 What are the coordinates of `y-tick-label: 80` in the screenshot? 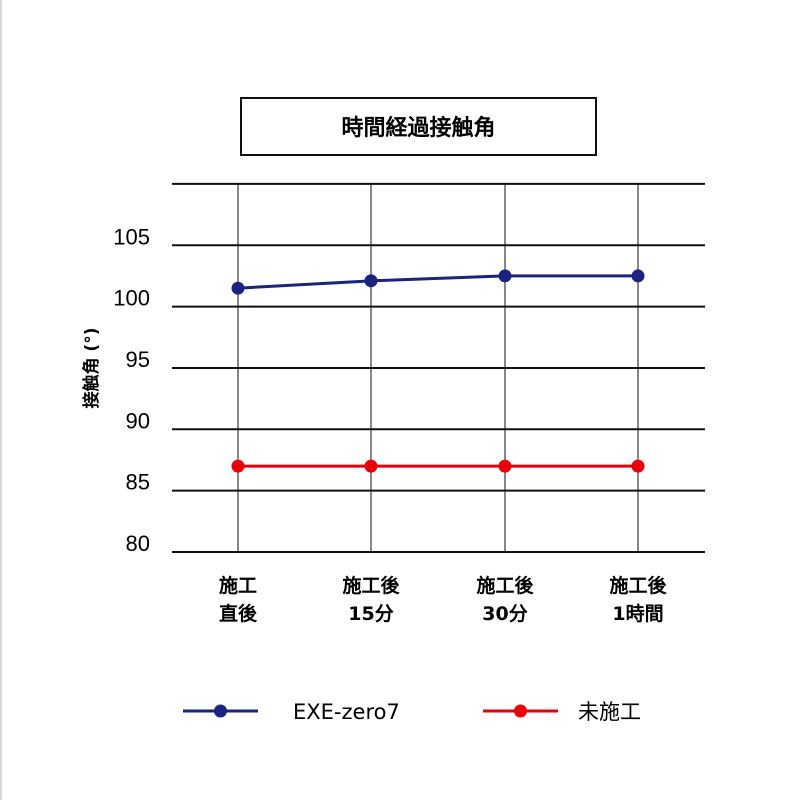 It's located at (138, 543).